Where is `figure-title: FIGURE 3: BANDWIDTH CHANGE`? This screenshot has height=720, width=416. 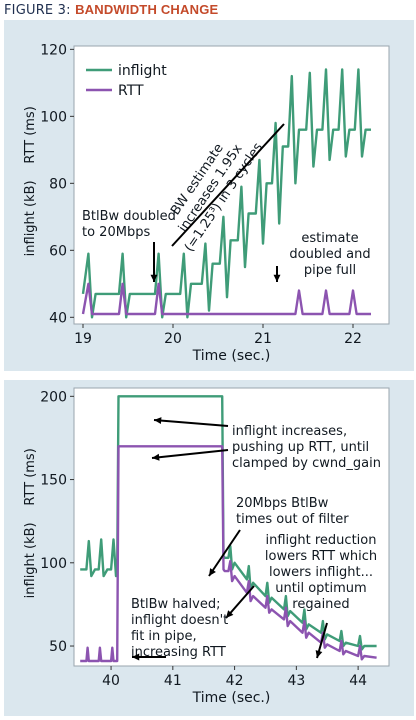 figure-title: FIGURE 3: BANDWIDTH CHANGE is located at coordinates (111, 10).